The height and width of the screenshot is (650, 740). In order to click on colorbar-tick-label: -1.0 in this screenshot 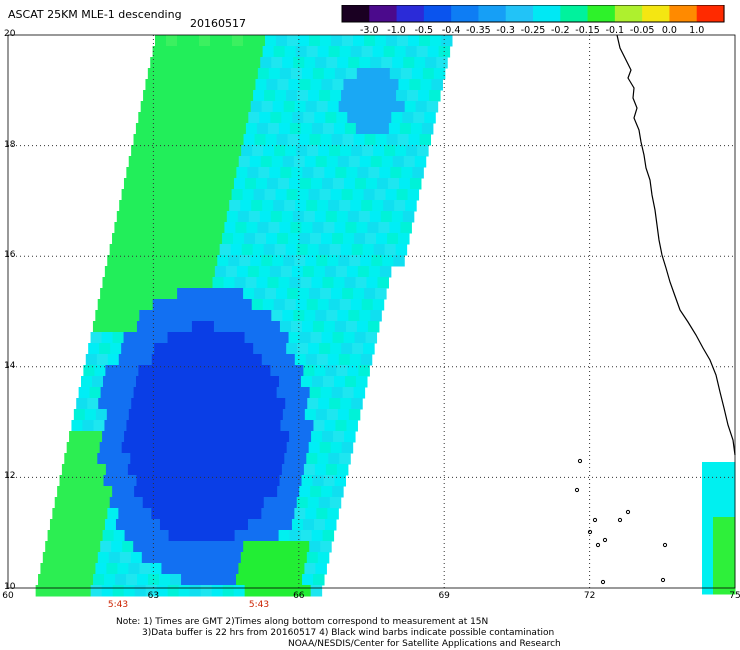, I will do `click(396, 30)`.